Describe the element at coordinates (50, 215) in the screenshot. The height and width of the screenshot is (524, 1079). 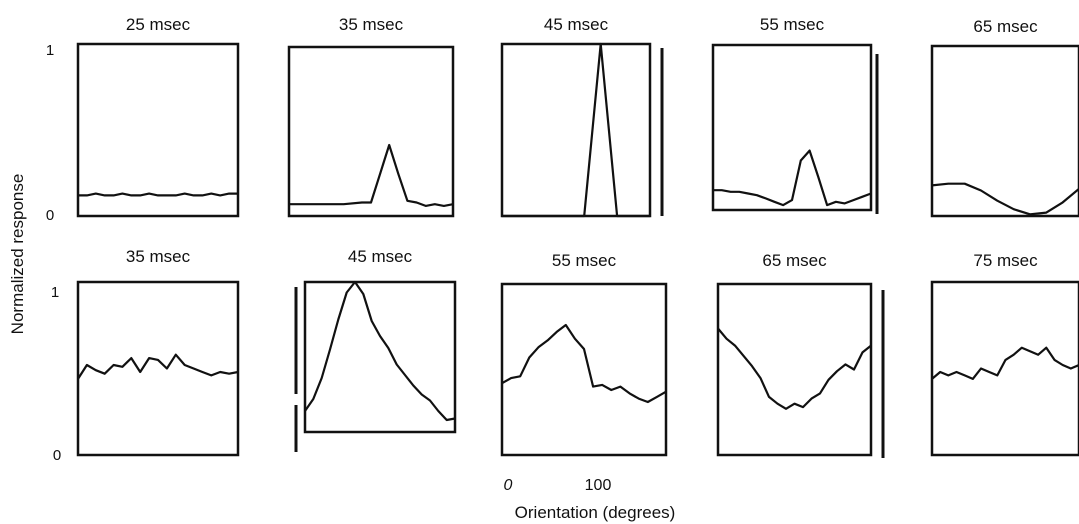
I see `y-tick-top-row-0: 0` at that location.